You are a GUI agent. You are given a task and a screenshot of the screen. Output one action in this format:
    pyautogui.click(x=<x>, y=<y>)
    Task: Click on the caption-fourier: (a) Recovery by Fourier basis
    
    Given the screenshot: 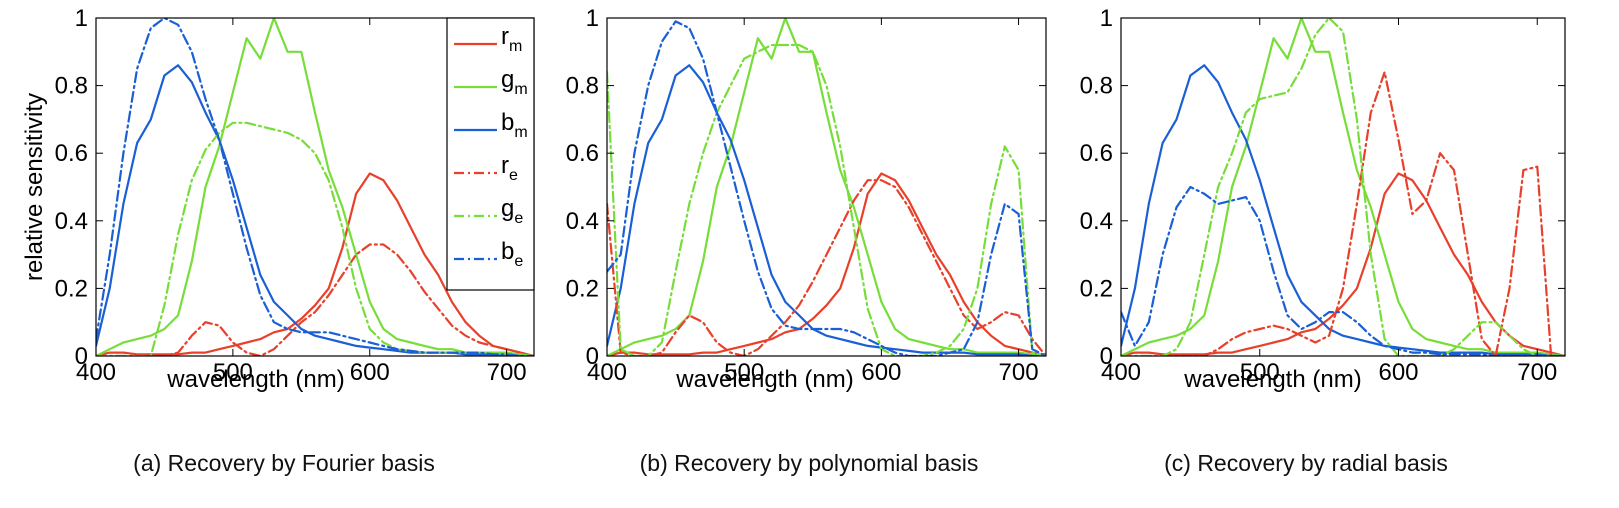 What is the action you would take?
    pyautogui.click(x=284, y=463)
    